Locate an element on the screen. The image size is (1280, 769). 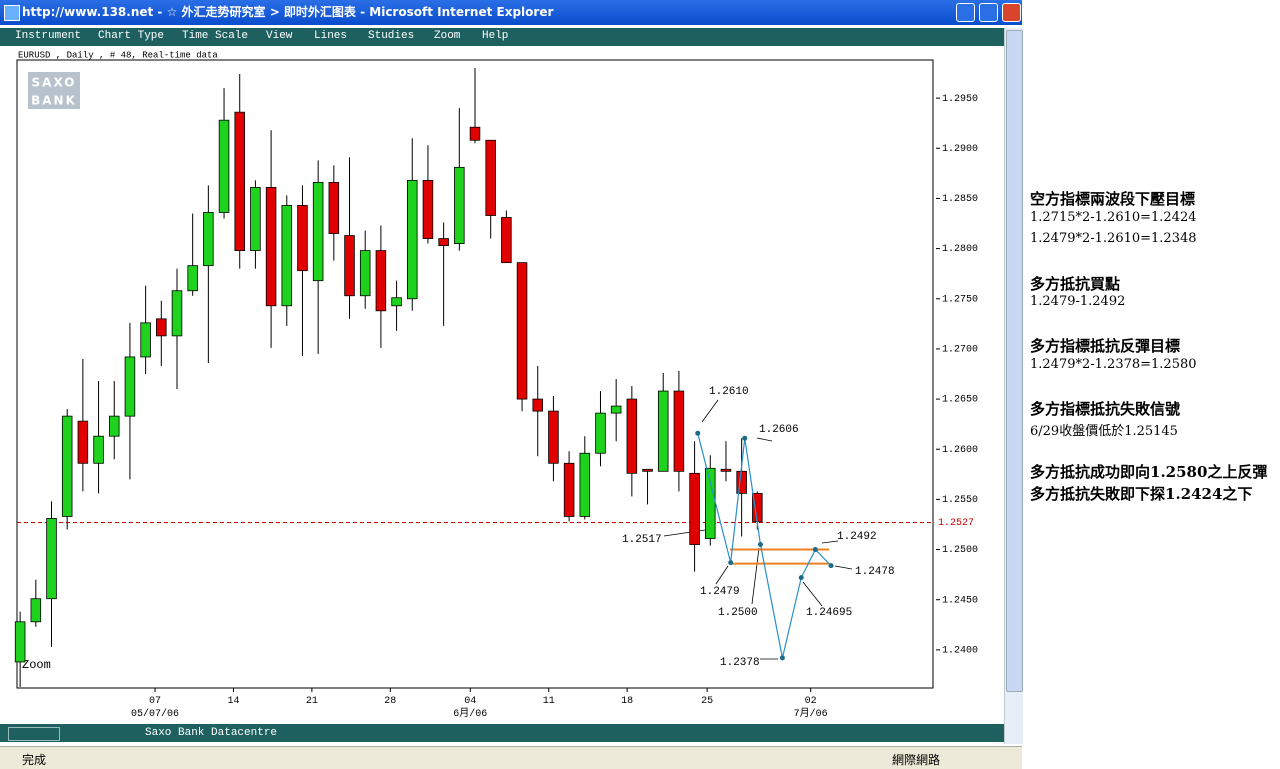
menu-item: Chart Type is located at coordinates (131, 36).